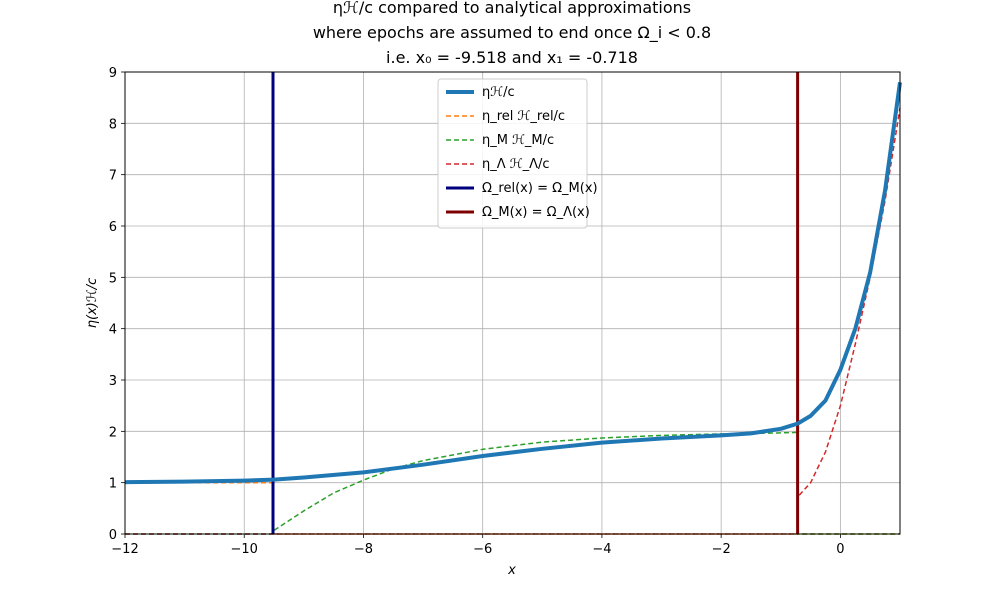  I want to click on x-tick-label: −10, so click(244, 549).